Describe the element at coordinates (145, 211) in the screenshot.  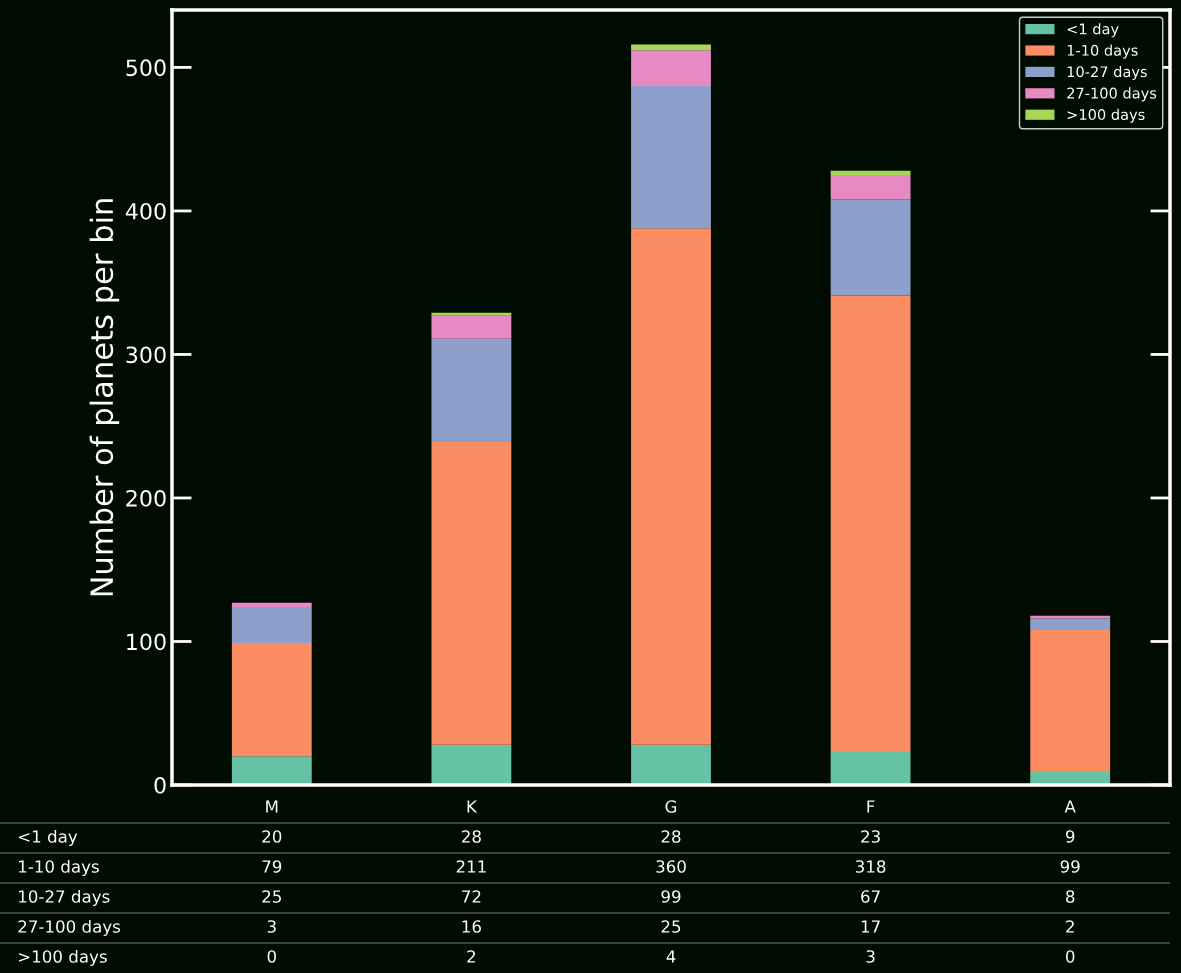
I see `y-tick-label: 400` at that location.